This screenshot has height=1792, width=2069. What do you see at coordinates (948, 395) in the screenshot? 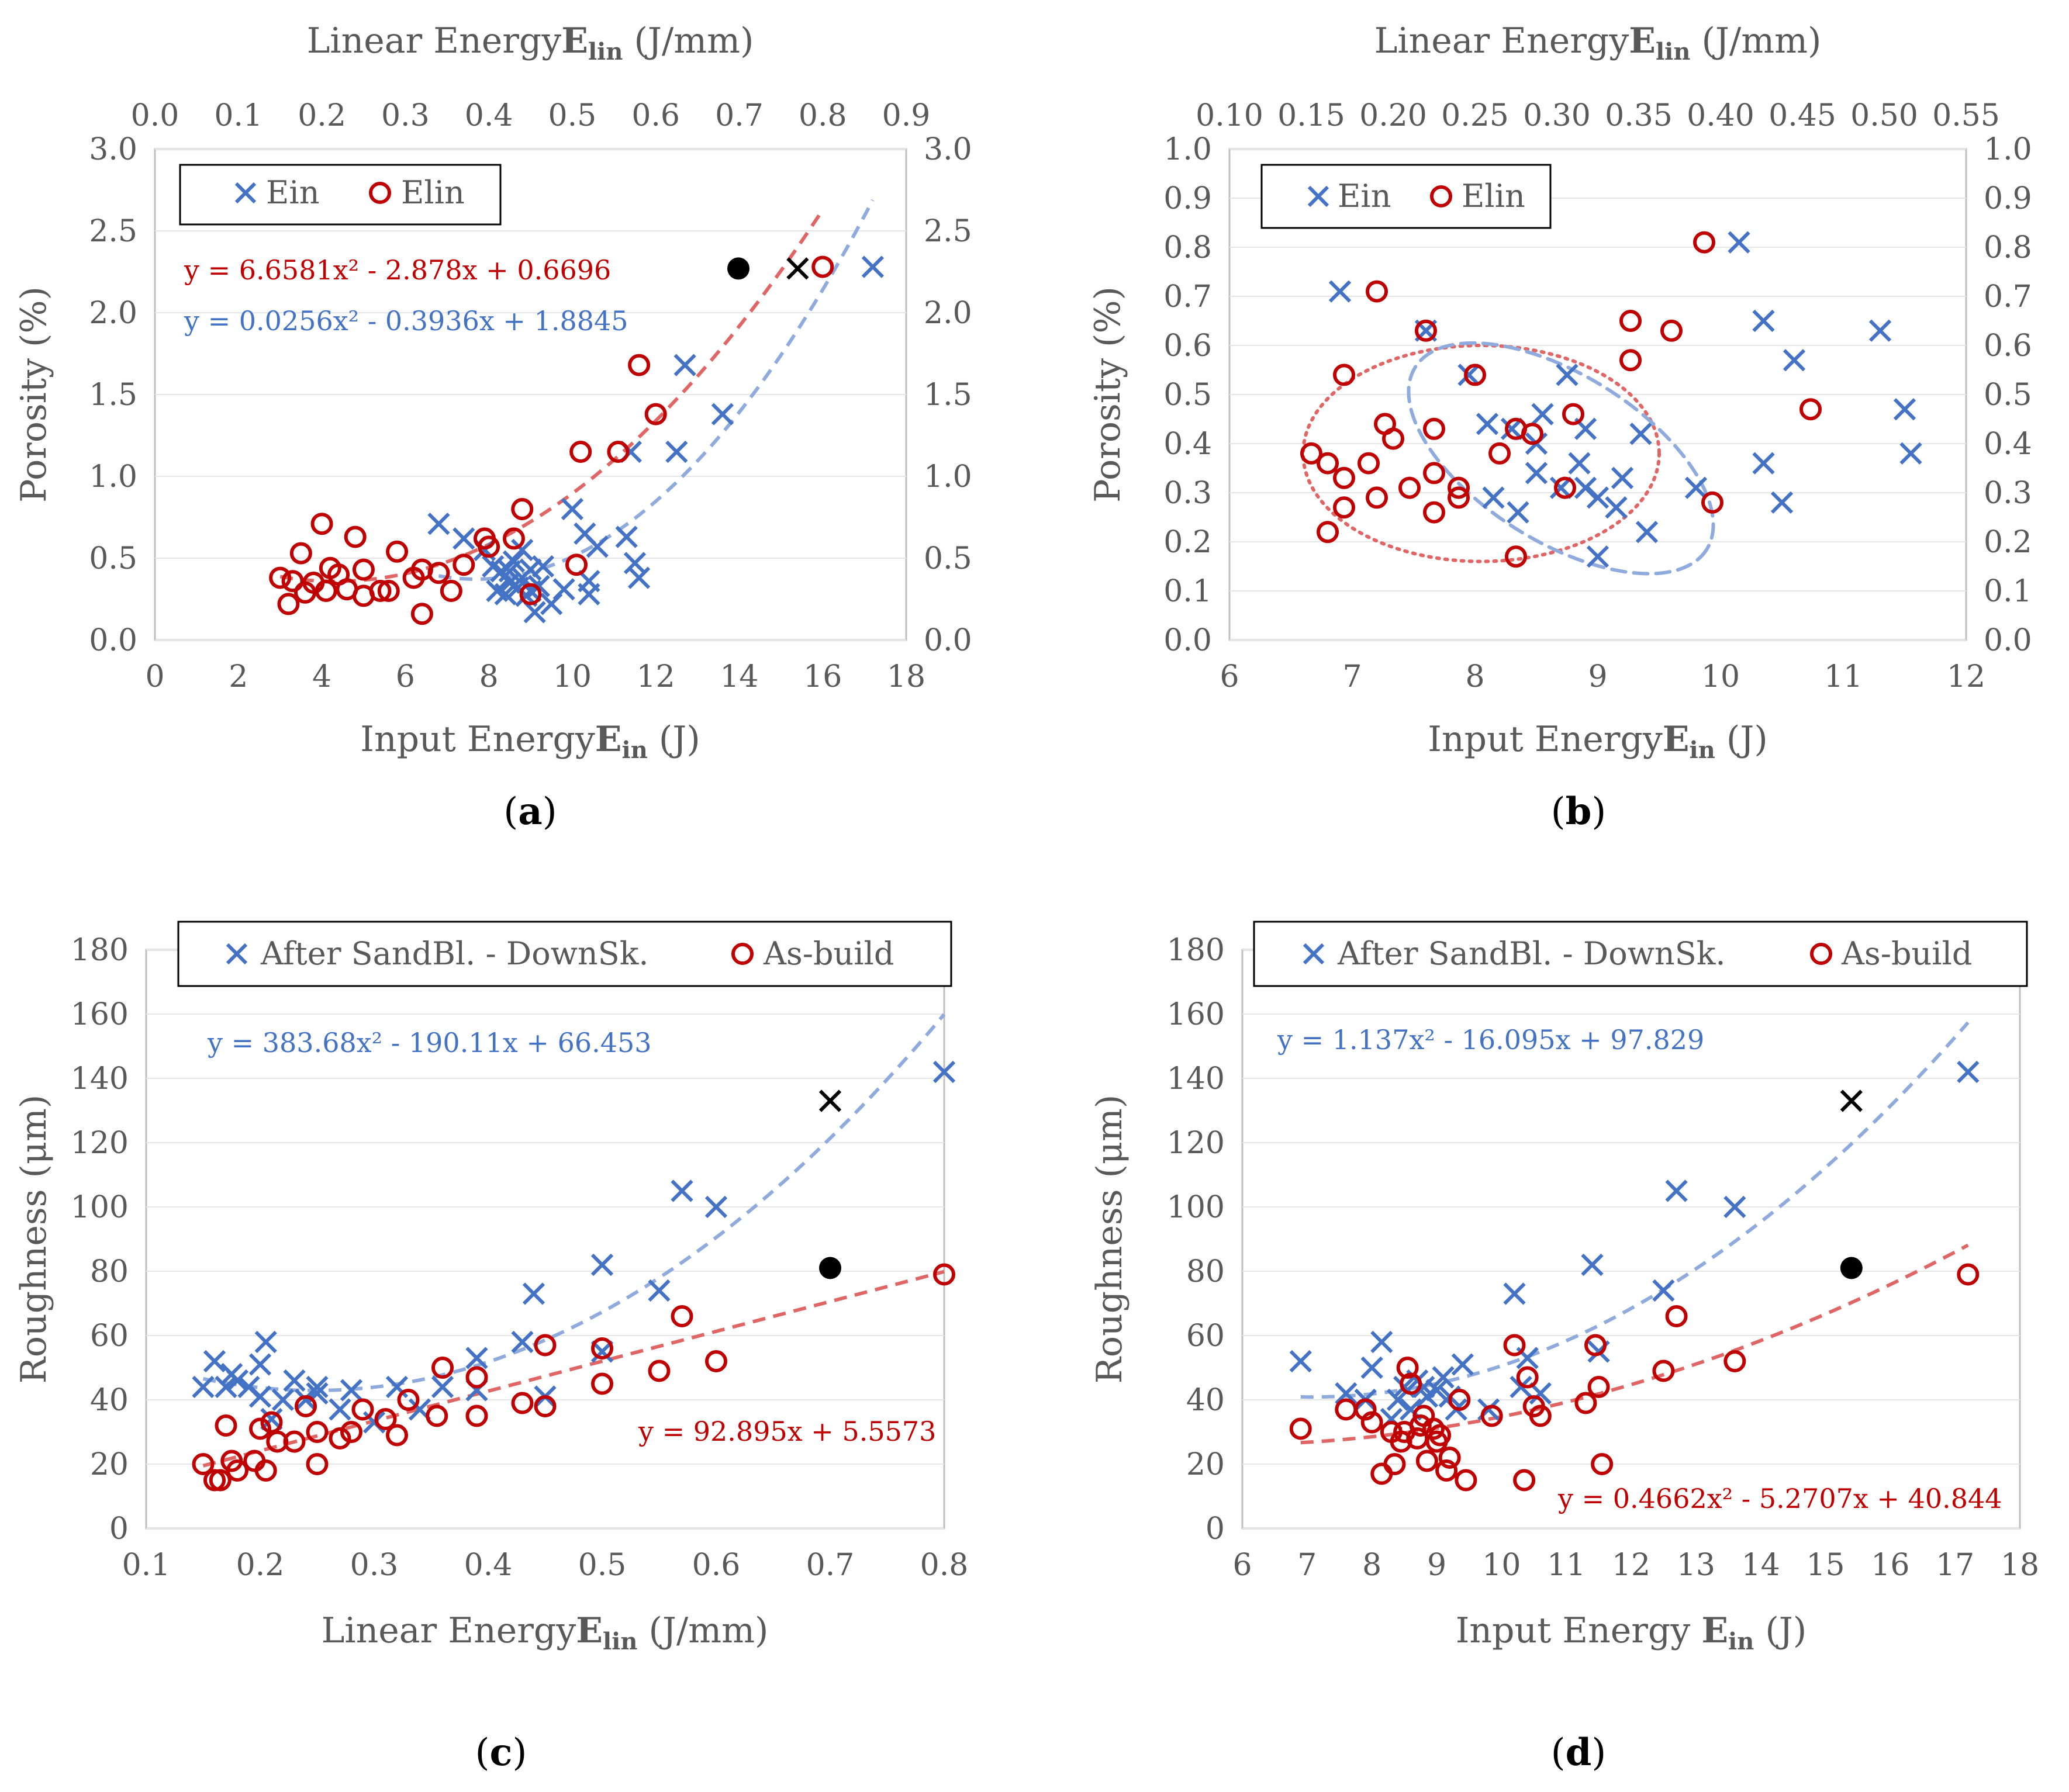
I see `y2-tick-label: 1.5` at bounding box center [948, 395].